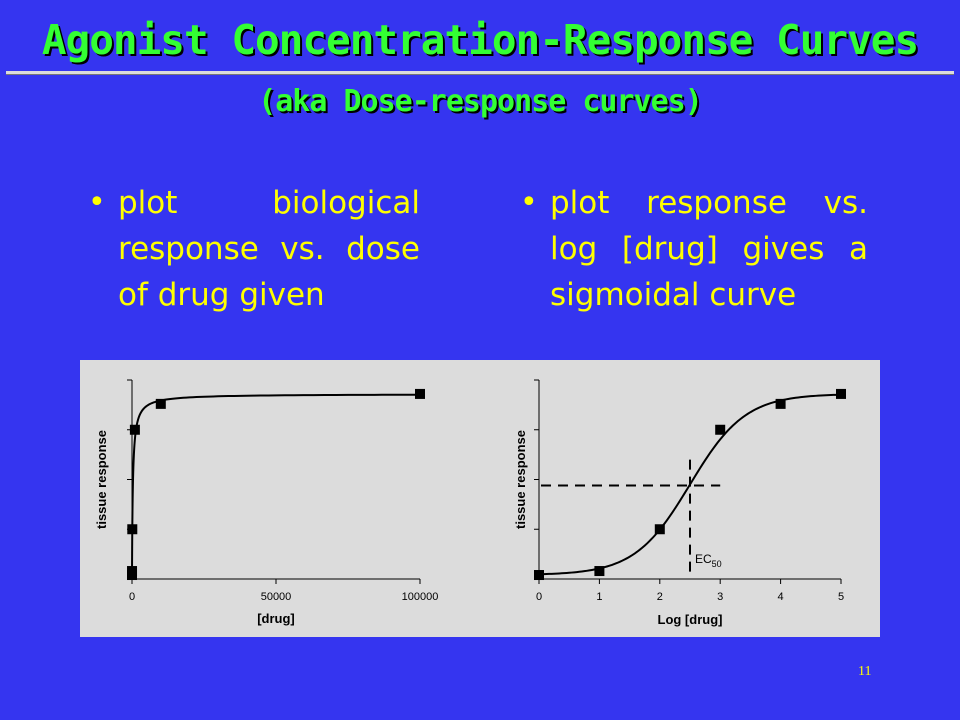  Describe the element at coordinates (599, 597) in the screenshot. I see `x-tick-label: 1` at that location.